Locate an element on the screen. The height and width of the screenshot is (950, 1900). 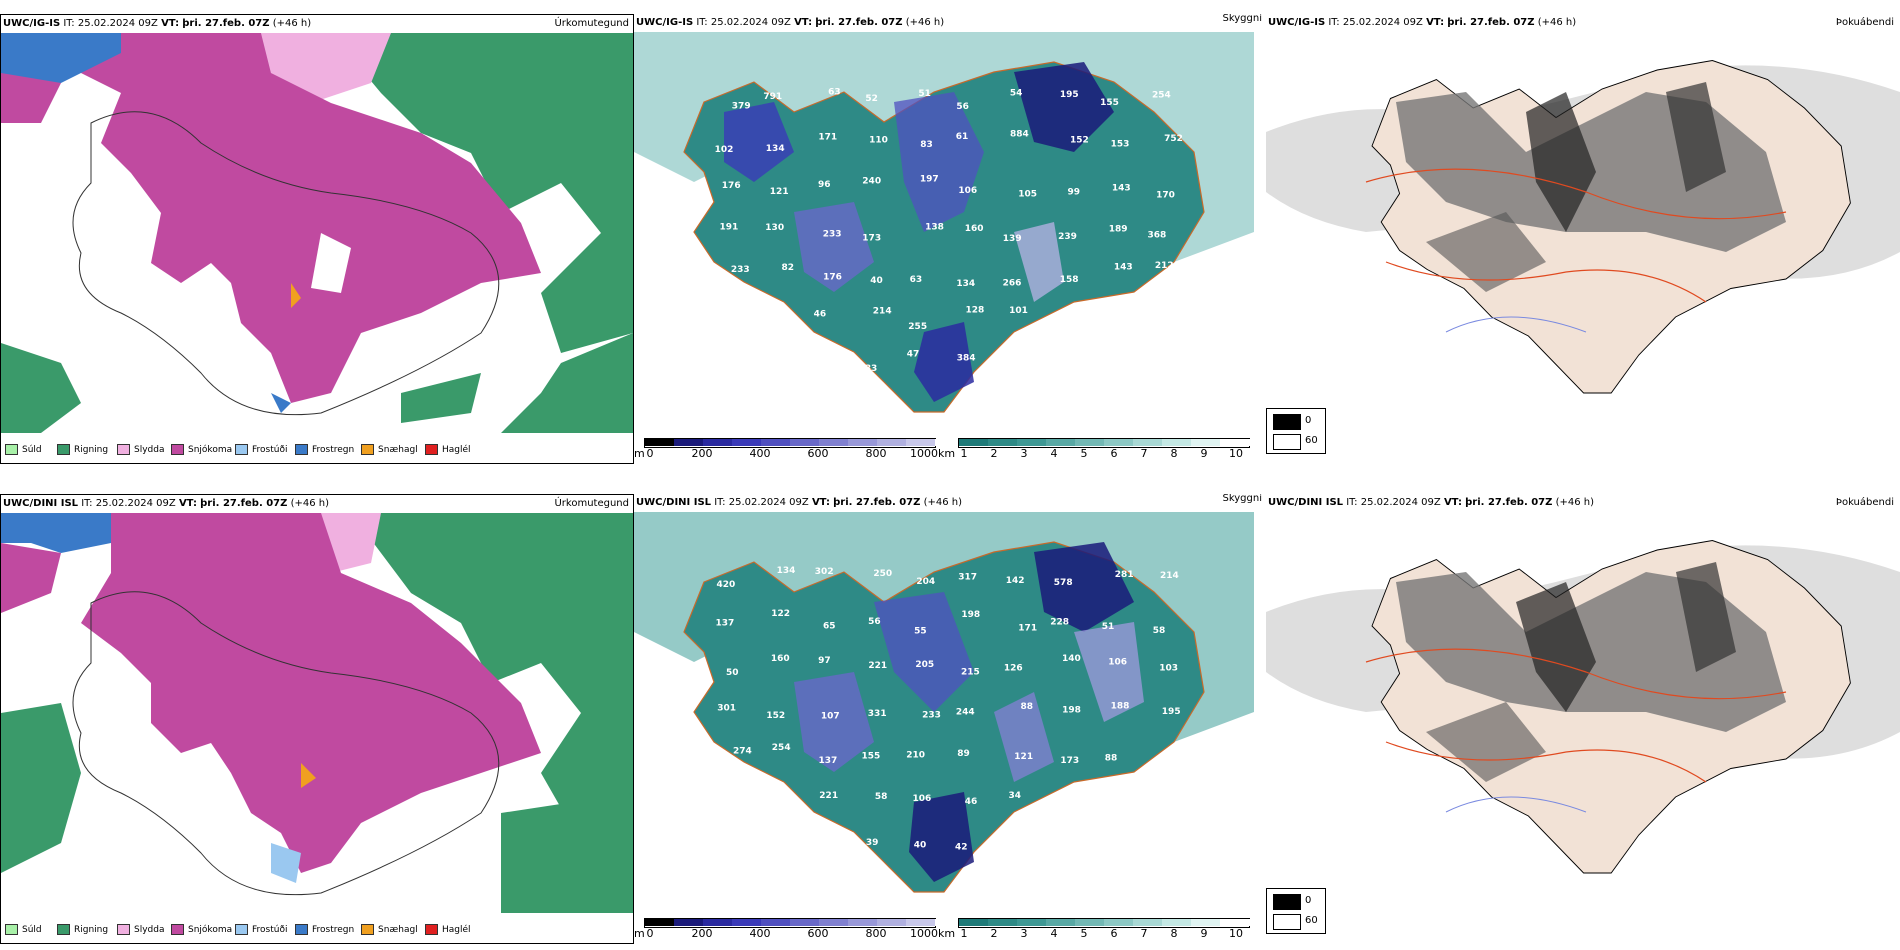
cloudbase-label: 307 is located at coordinates (784, 834).